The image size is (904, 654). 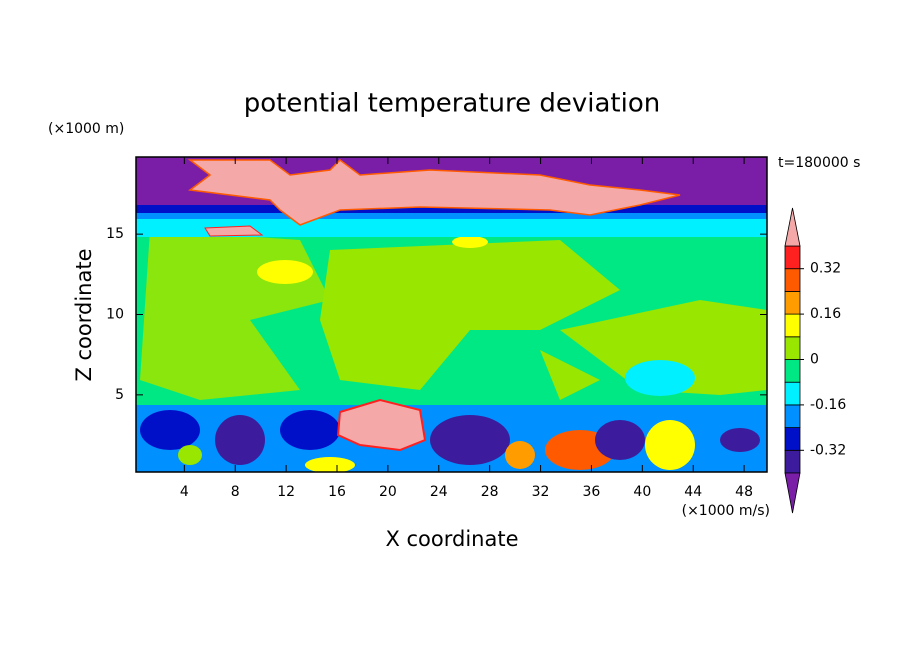 What do you see at coordinates (825, 269) in the screenshot?
I see `colorbar-tick-label: 0.32` at bounding box center [825, 269].